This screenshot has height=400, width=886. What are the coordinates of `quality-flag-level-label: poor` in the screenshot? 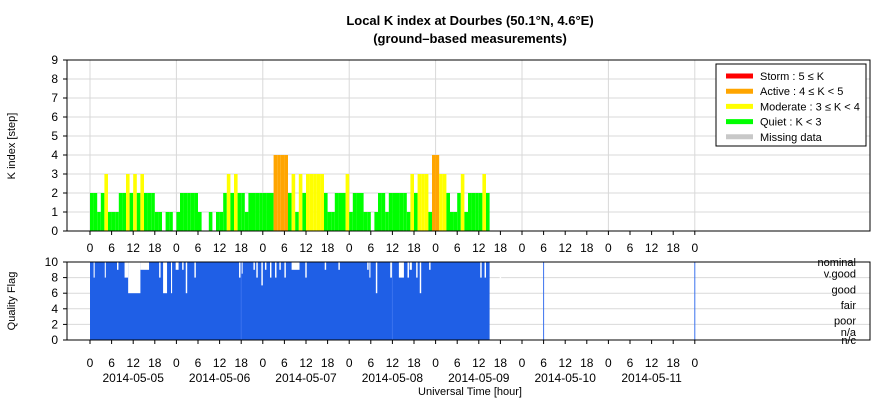 It's located at (845, 322).